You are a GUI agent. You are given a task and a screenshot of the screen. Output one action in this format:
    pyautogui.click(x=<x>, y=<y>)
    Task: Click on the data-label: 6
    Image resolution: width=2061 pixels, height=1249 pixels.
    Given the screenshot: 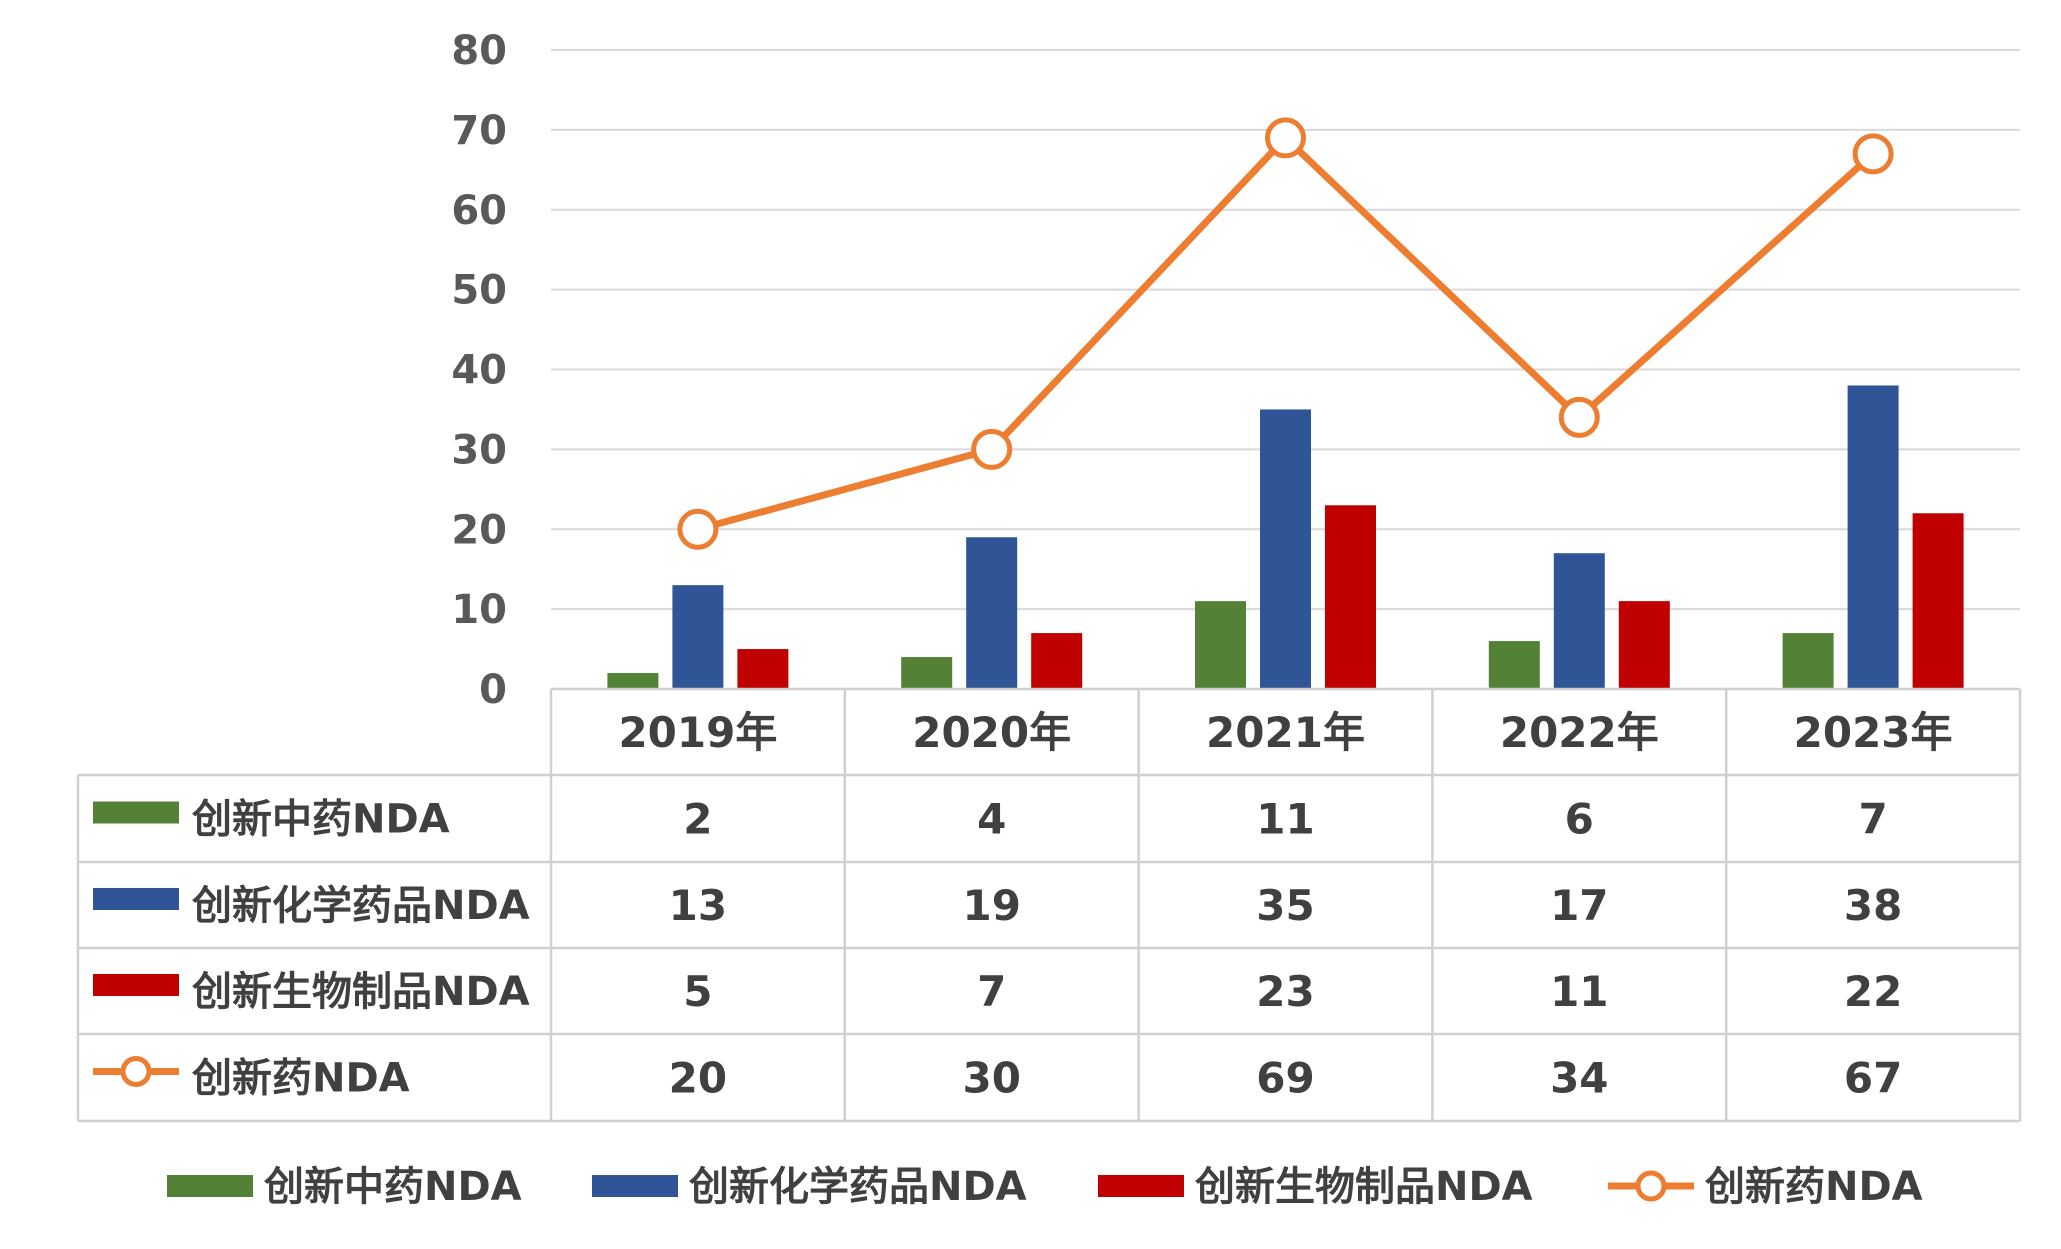 What is the action you would take?
    pyautogui.click(x=1579, y=819)
    